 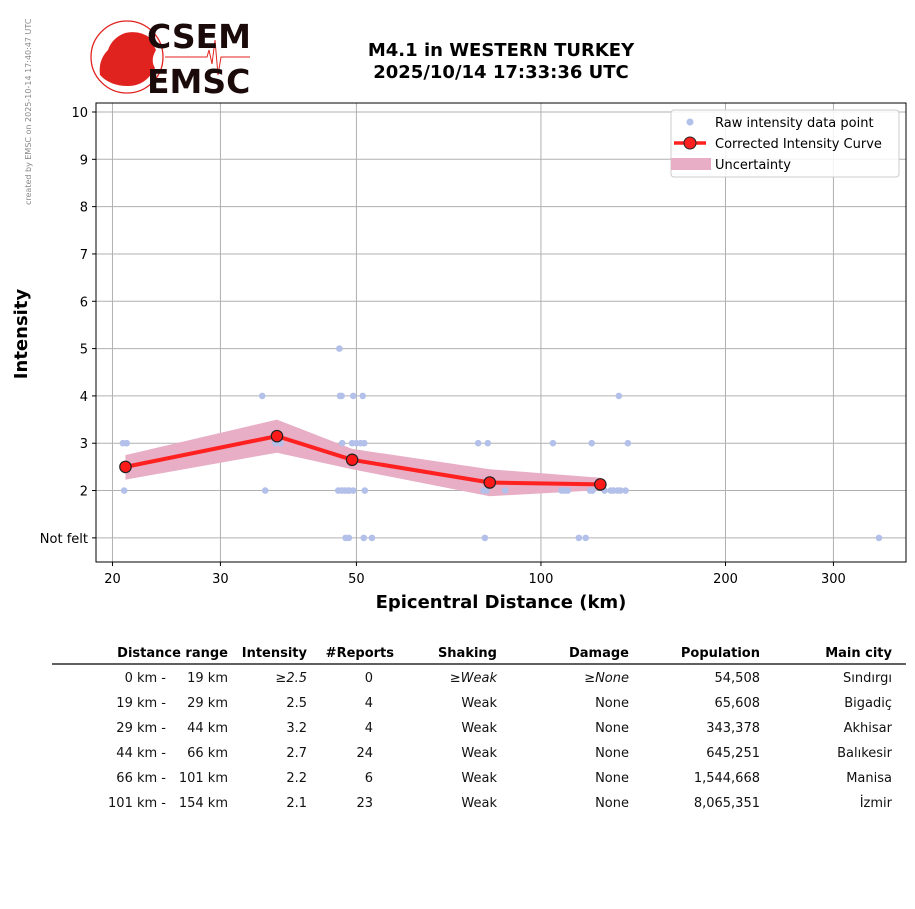 I want to click on curve-group, so click(x=363, y=460).